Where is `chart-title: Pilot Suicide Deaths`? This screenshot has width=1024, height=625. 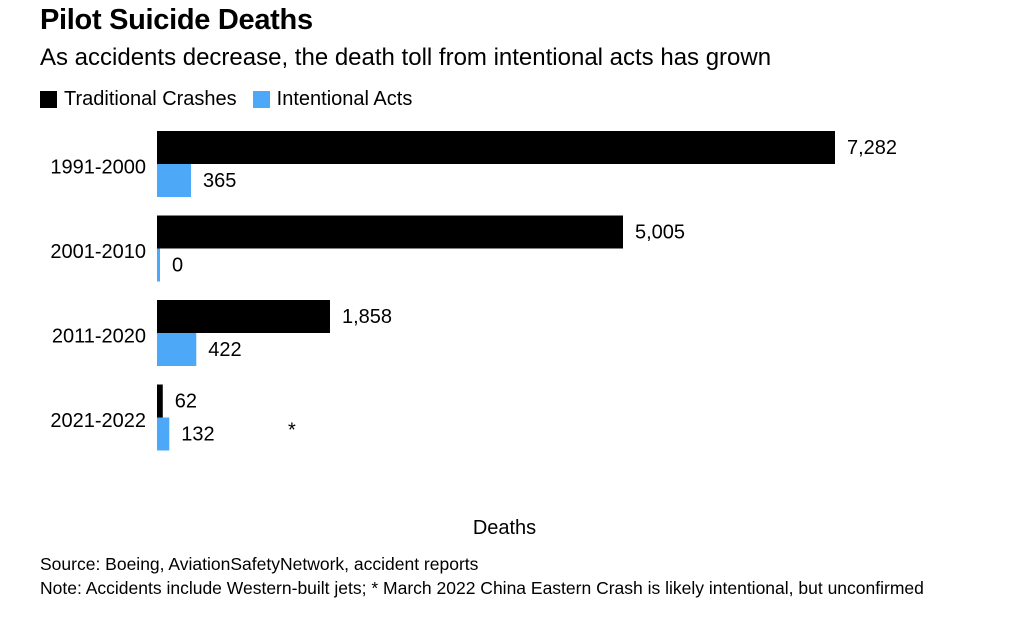
chart-title: Pilot Suicide Deaths is located at coordinates (176, 20).